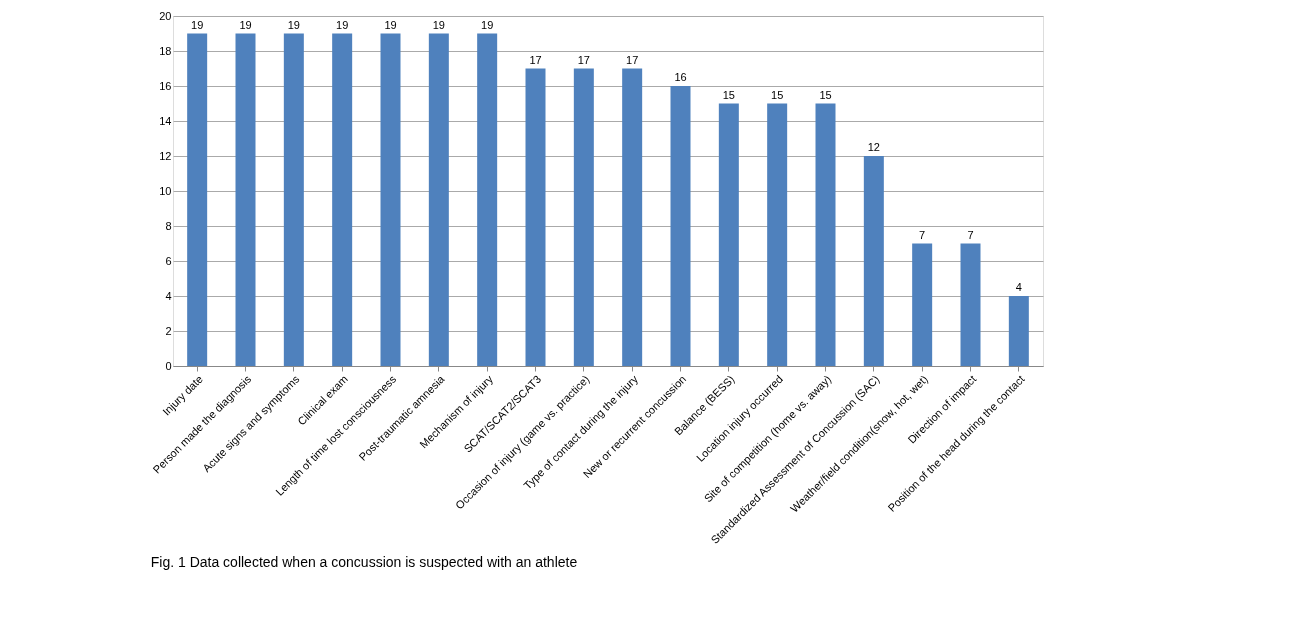  What do you see at coordinates (364, 561) in the screenshot?
I see `caption: Fig. 1 Data collected when a concussion is suspected with an athlete` at bounding box center [364, 561].